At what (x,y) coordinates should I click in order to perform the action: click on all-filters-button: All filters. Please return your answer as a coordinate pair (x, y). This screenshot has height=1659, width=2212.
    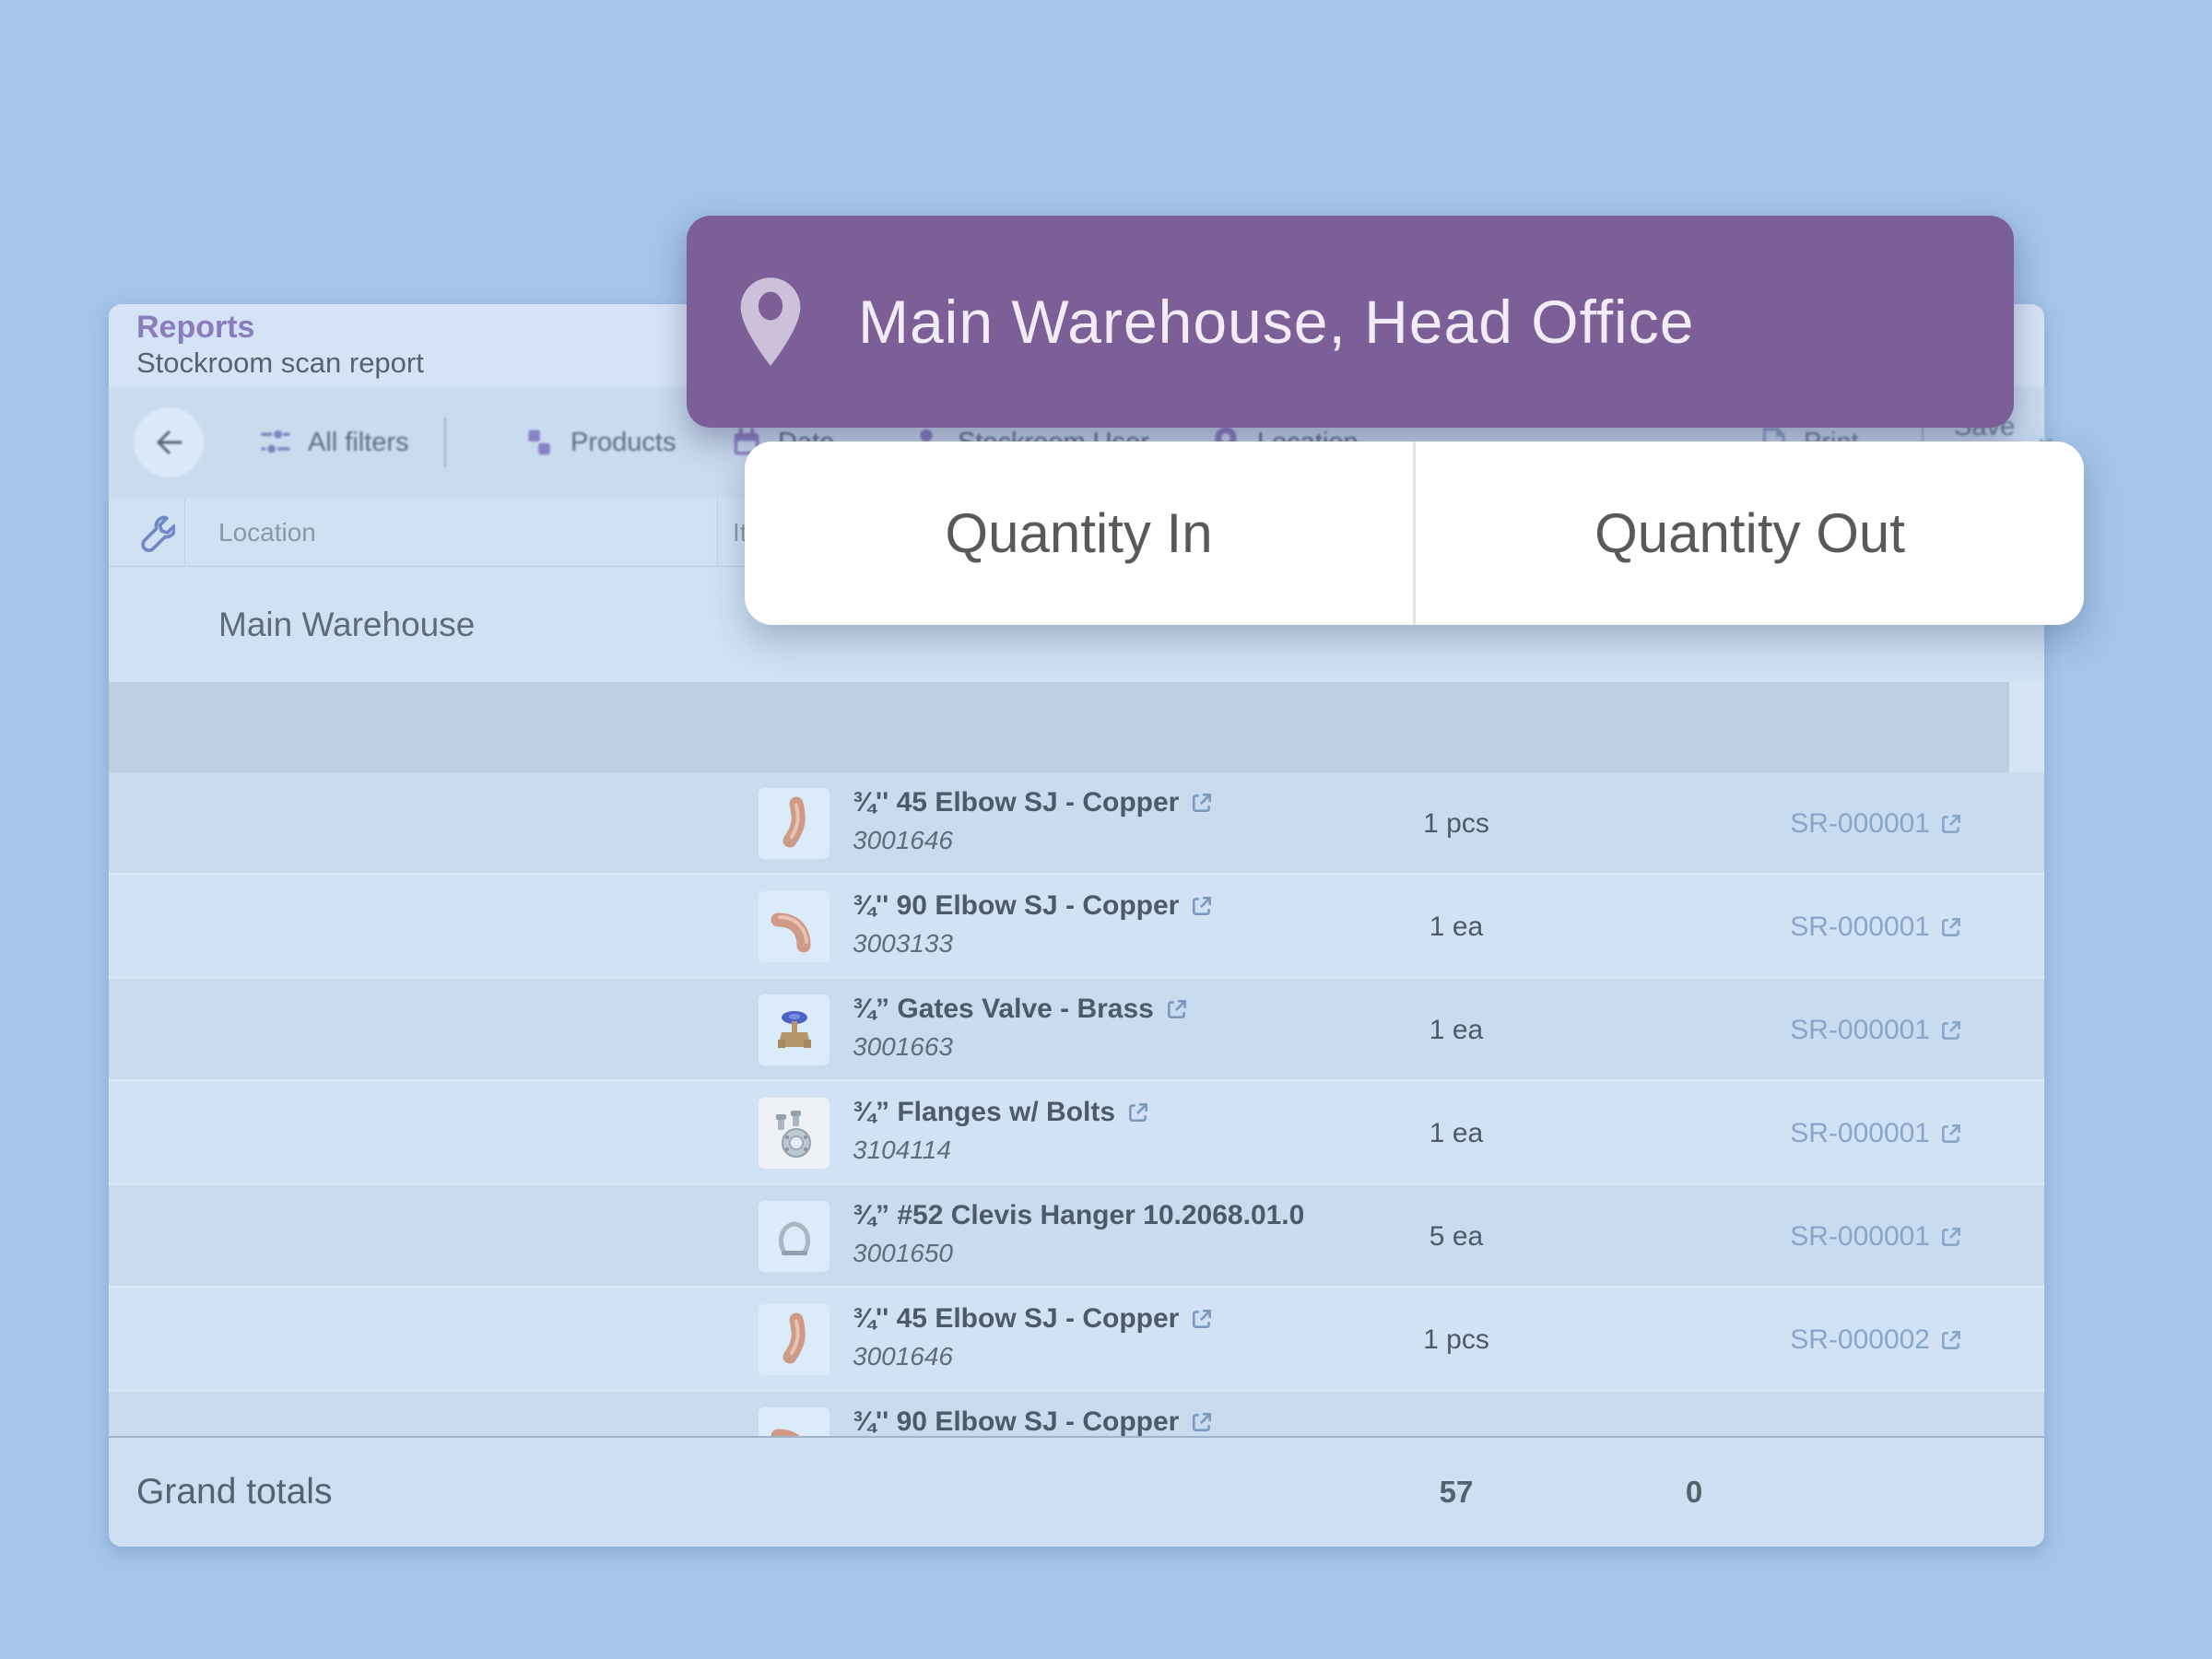
    Looking at the image, I should click on (332, 442).